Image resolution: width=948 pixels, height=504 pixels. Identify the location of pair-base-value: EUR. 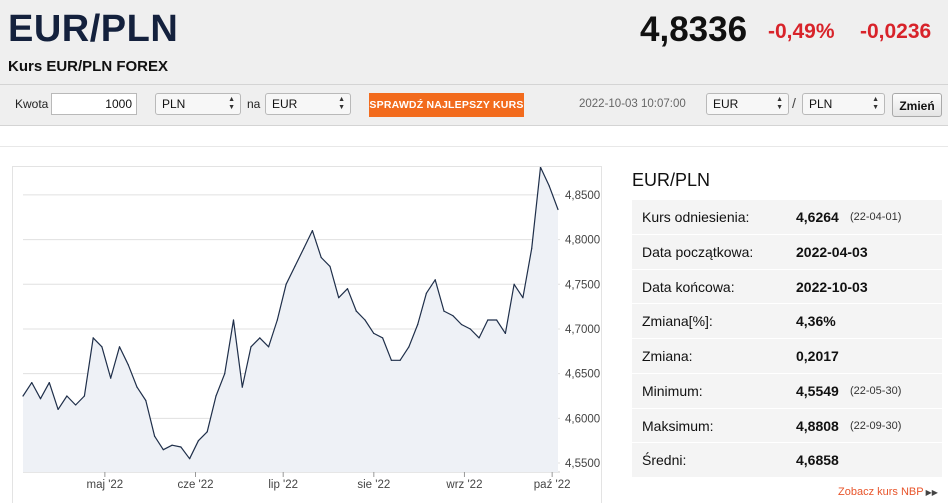
(726, 104).